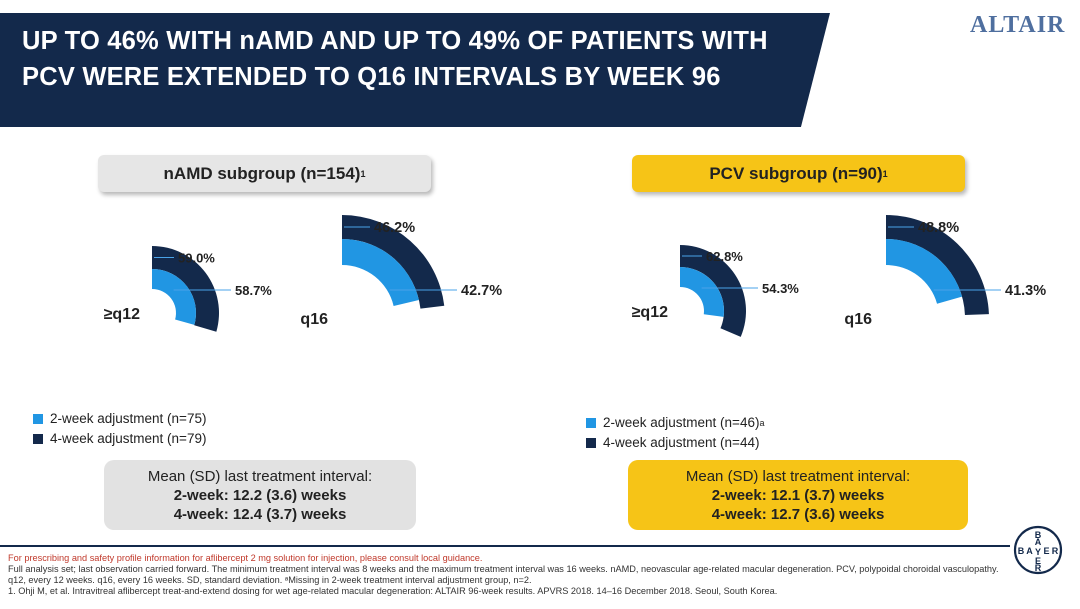  I want to click on bayer-letter-h-4: R, so click(1055, 551).